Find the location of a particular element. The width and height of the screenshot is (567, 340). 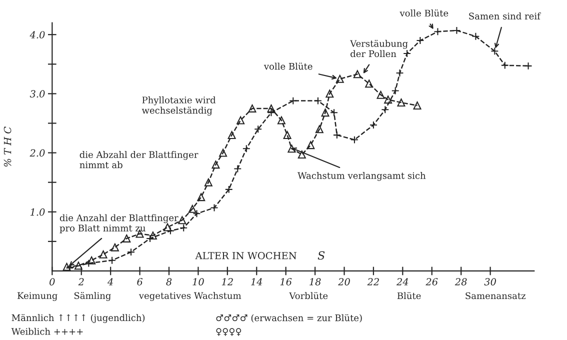

annotation: Phyllotaxie wird wechselständig is located at coordinates (179, 106).